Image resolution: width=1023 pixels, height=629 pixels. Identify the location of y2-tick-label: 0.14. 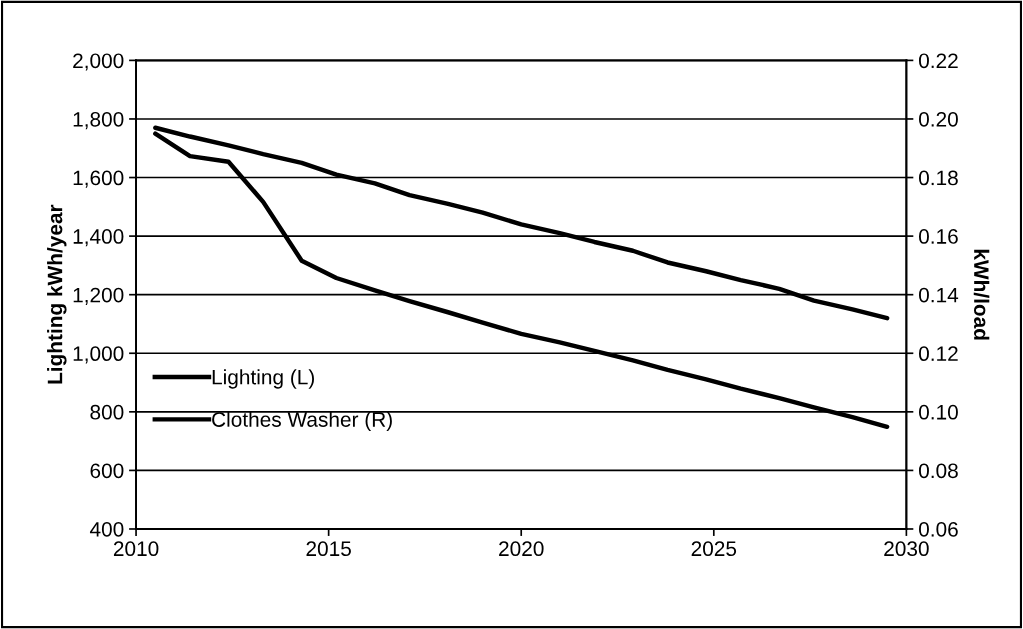
(939, 295).